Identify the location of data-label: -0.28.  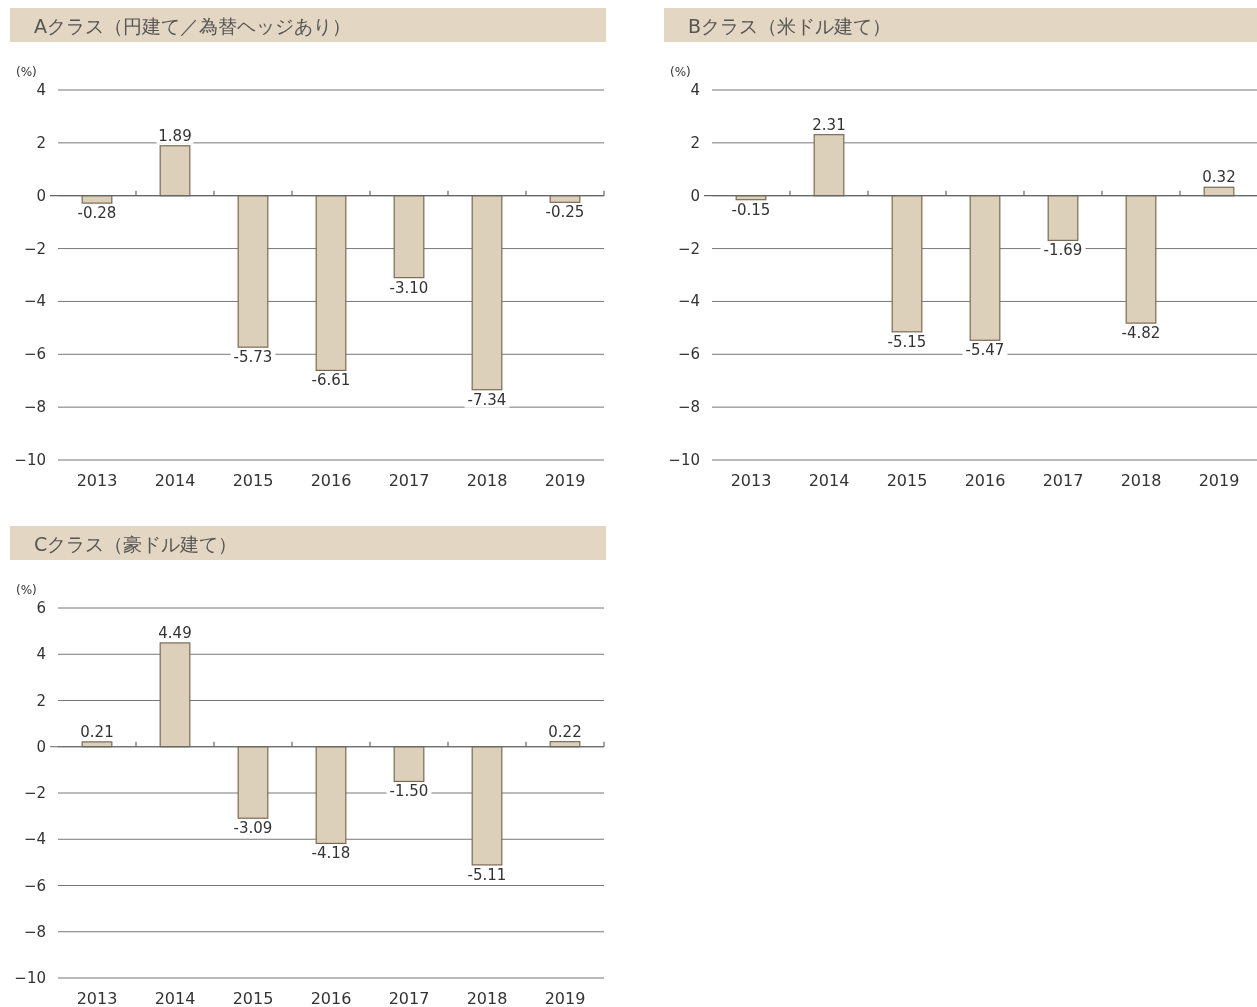
(97, 213).